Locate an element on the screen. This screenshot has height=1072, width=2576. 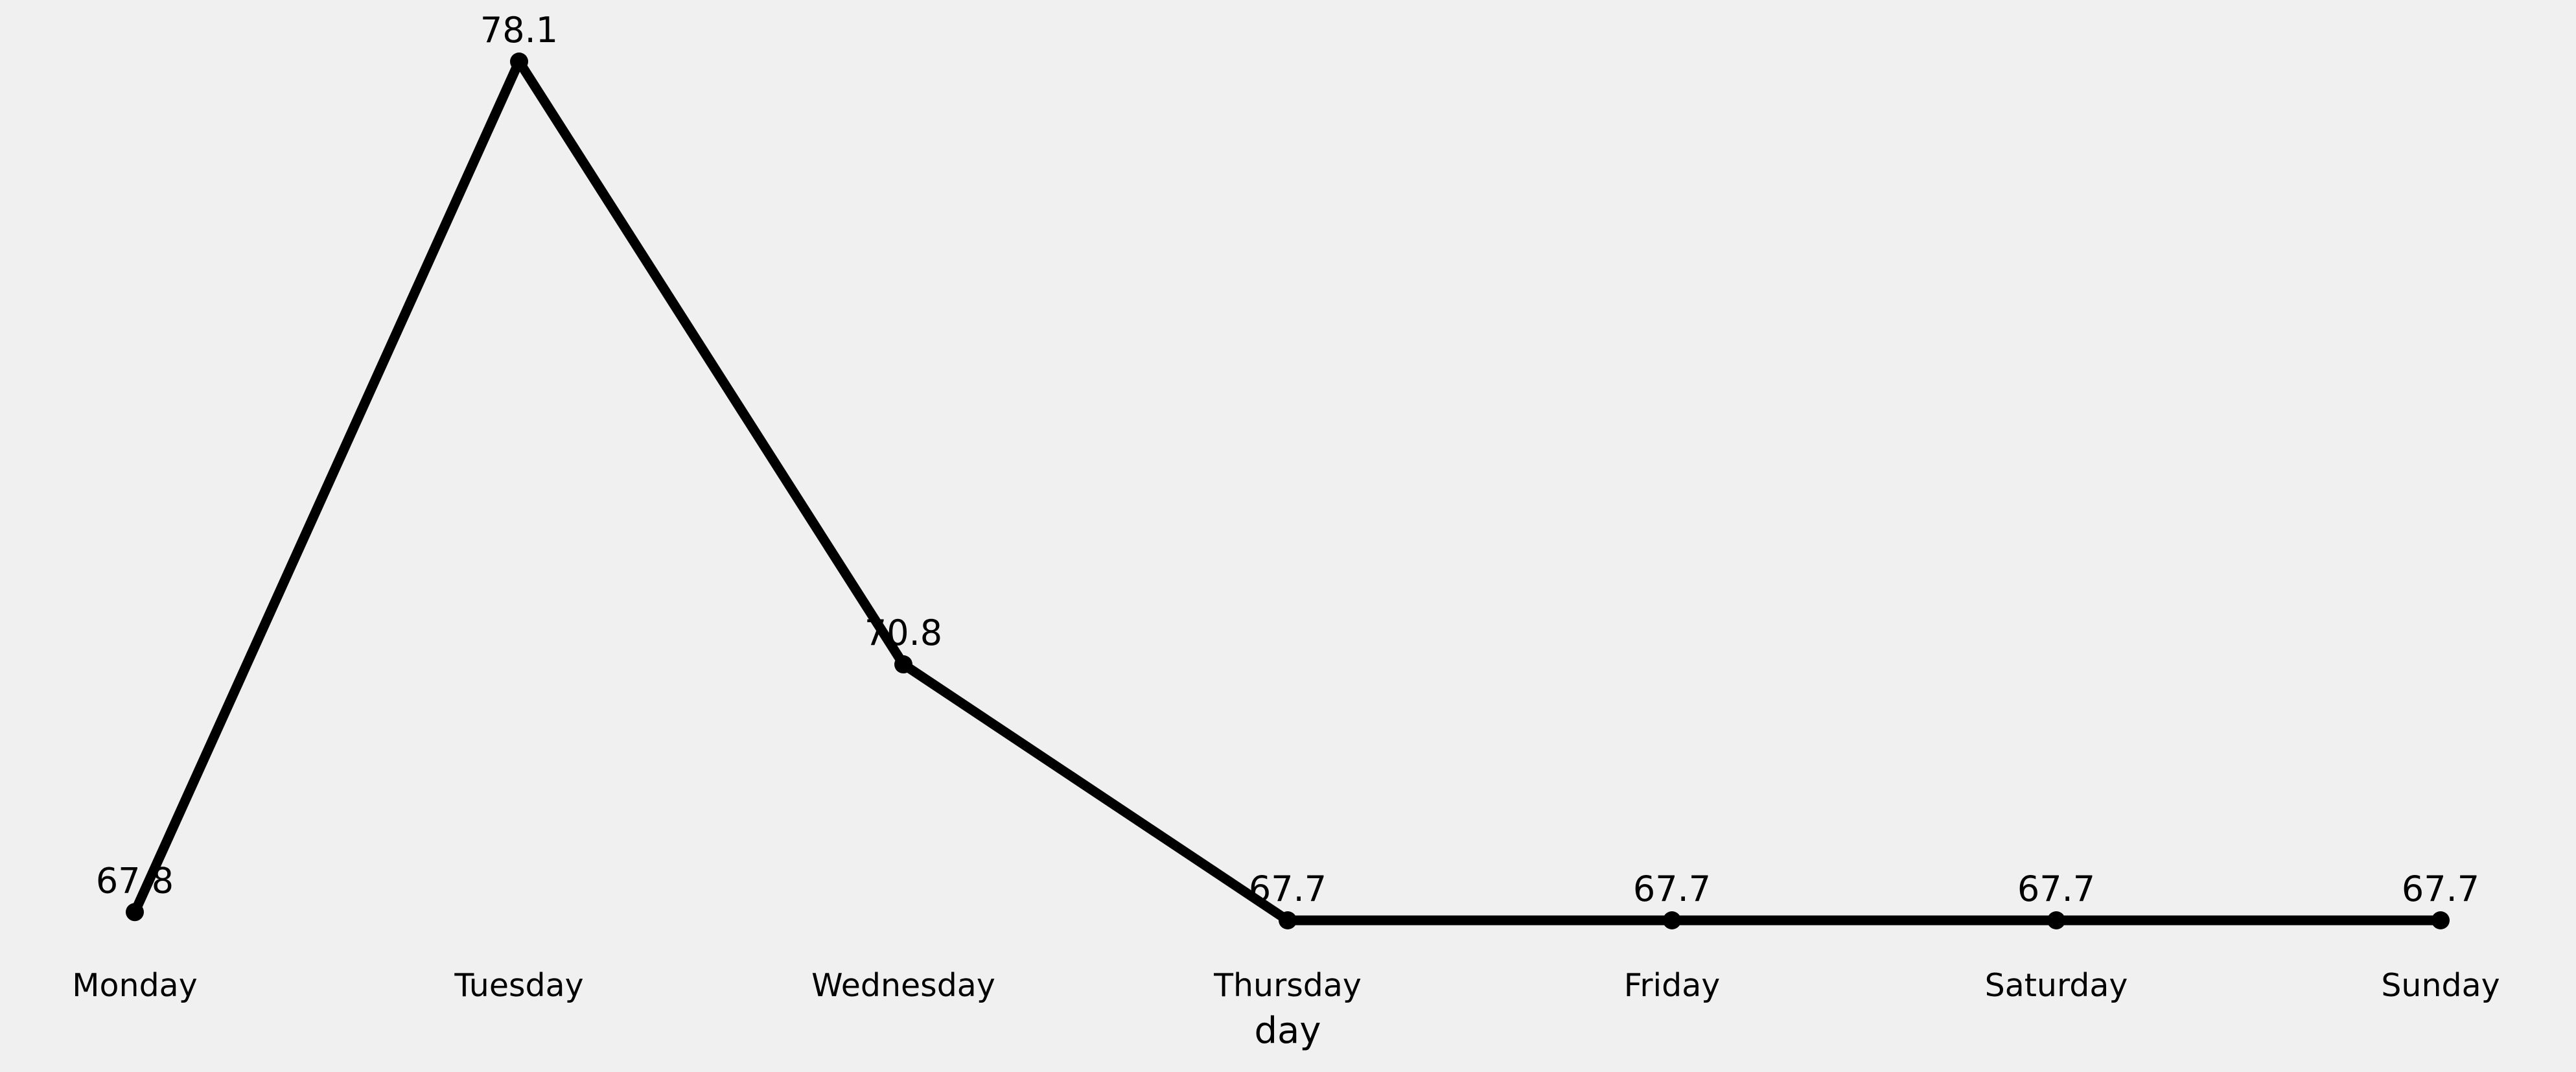
x-axis-label: day is located at coordinates (1287, 1031).